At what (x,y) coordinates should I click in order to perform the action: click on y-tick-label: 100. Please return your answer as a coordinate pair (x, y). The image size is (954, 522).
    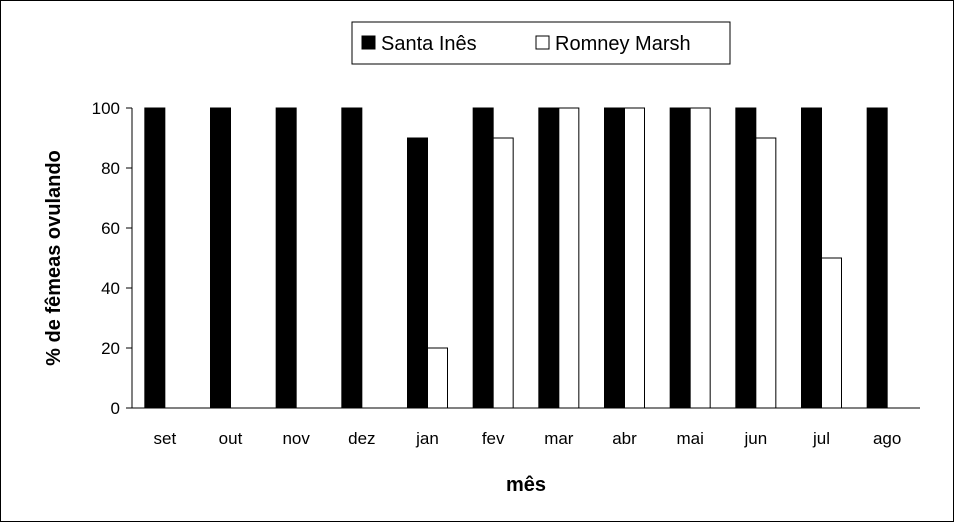
    Looking at the image, I should click on (106, 108).